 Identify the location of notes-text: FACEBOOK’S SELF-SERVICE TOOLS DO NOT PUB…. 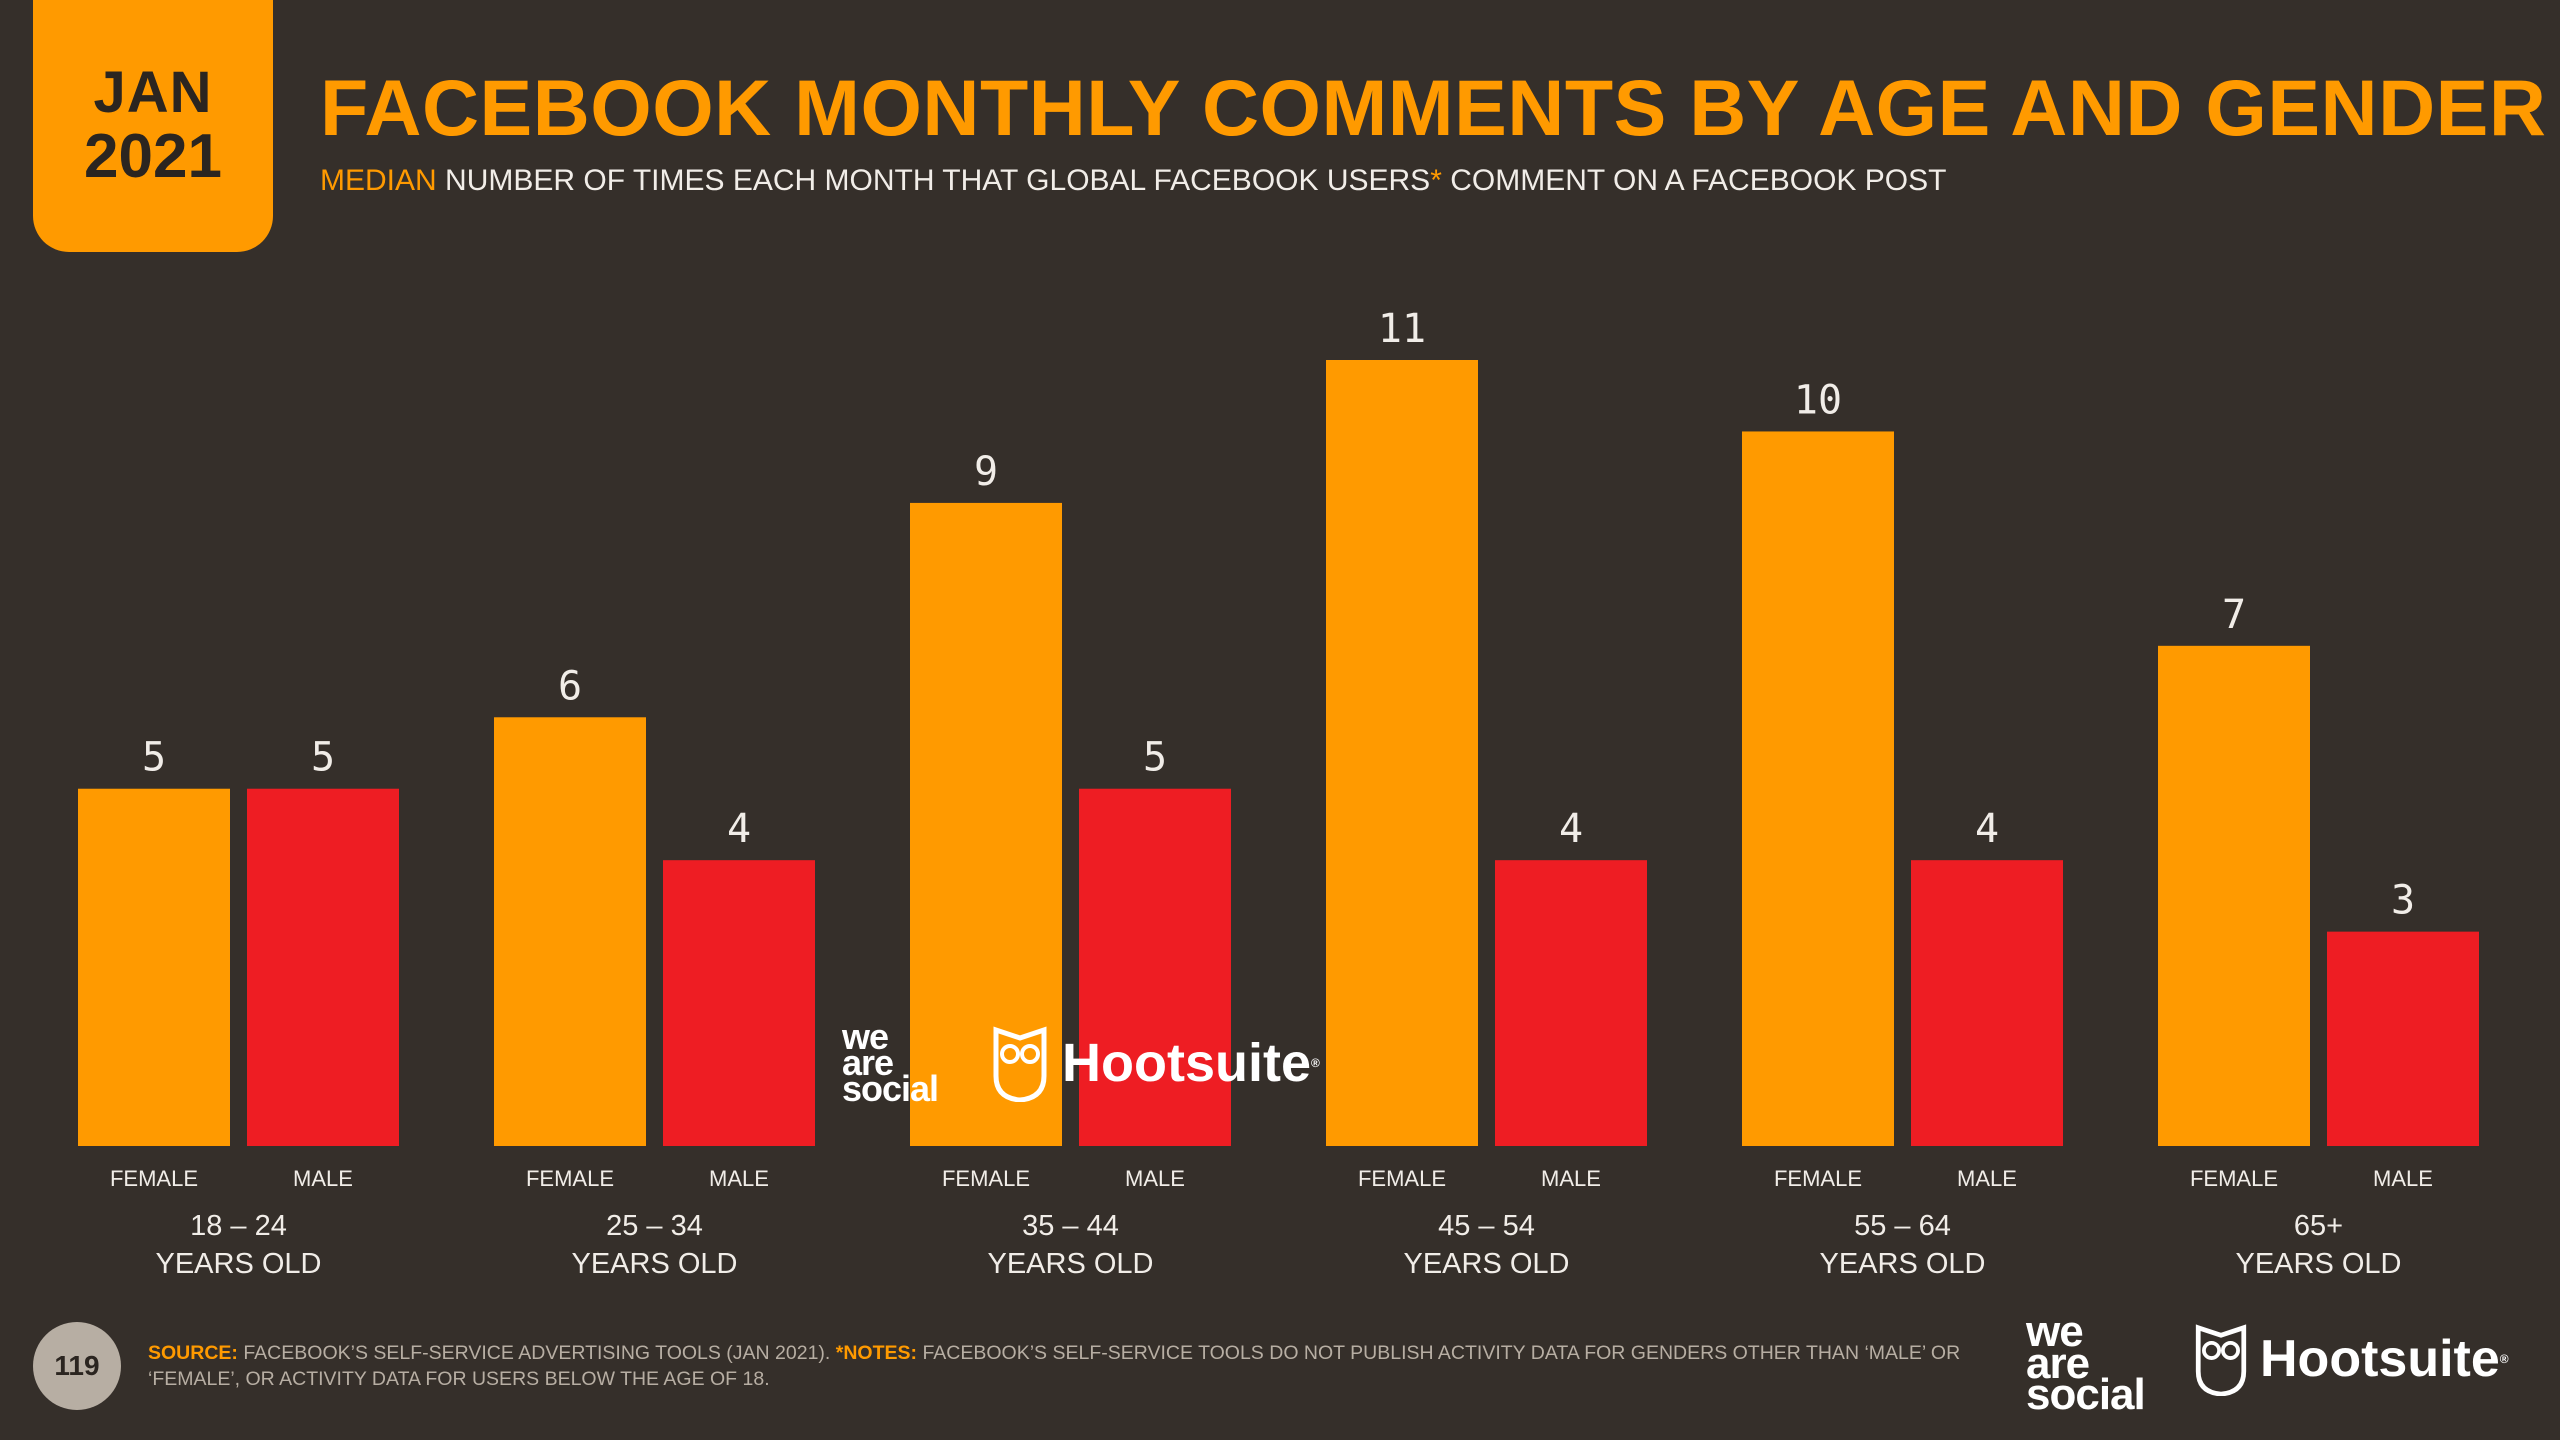
(1054, 1366).